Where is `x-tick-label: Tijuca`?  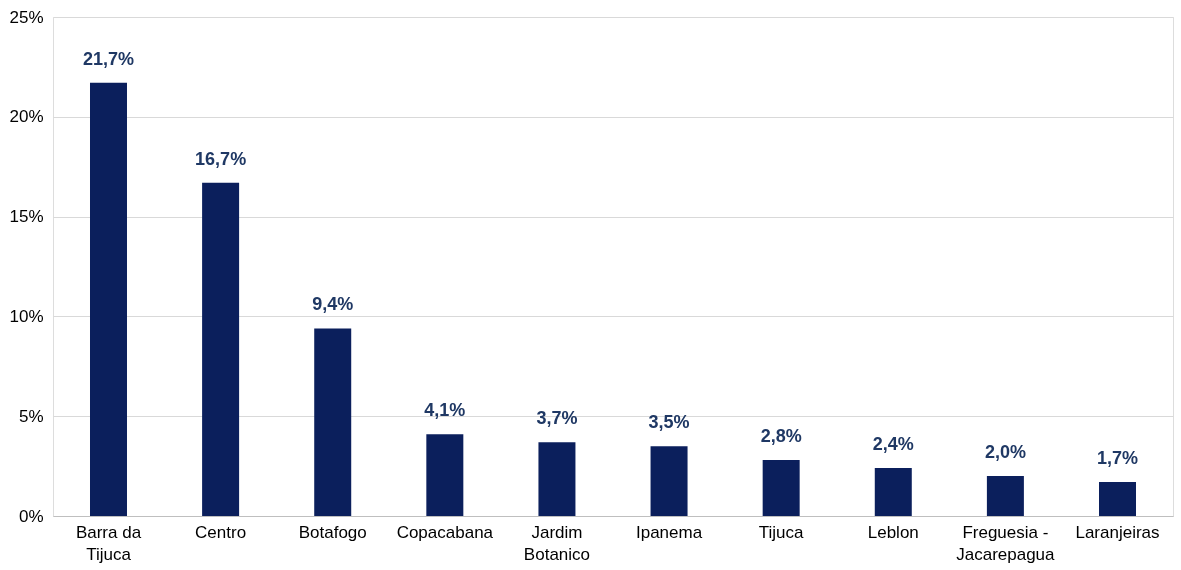
x-tick-label: Tijuca is located at coordinates (781, 532).